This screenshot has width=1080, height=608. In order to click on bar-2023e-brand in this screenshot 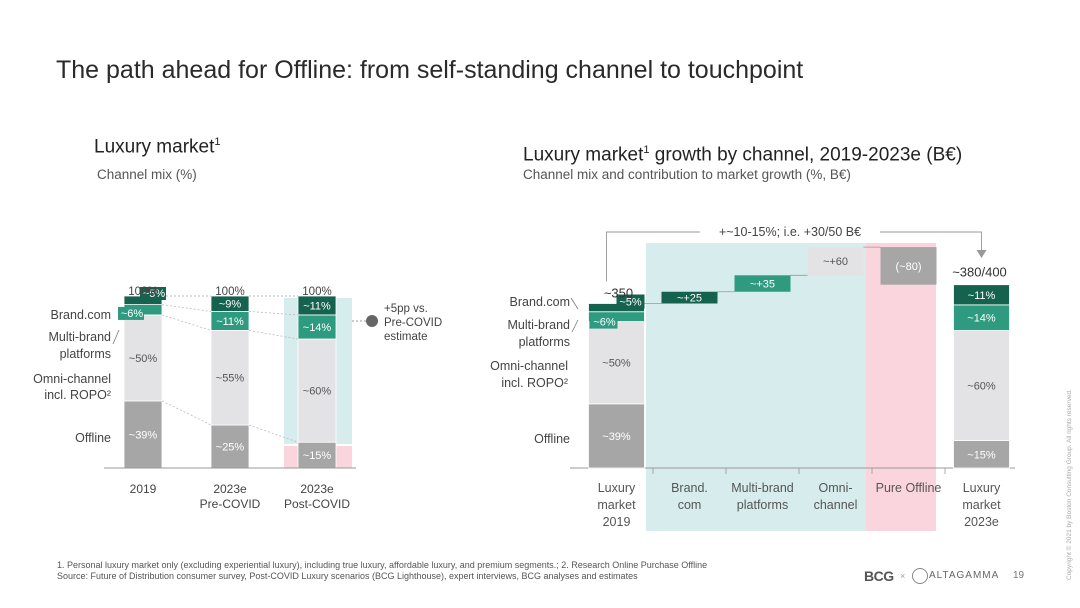, I will do `click(981, 295)`.